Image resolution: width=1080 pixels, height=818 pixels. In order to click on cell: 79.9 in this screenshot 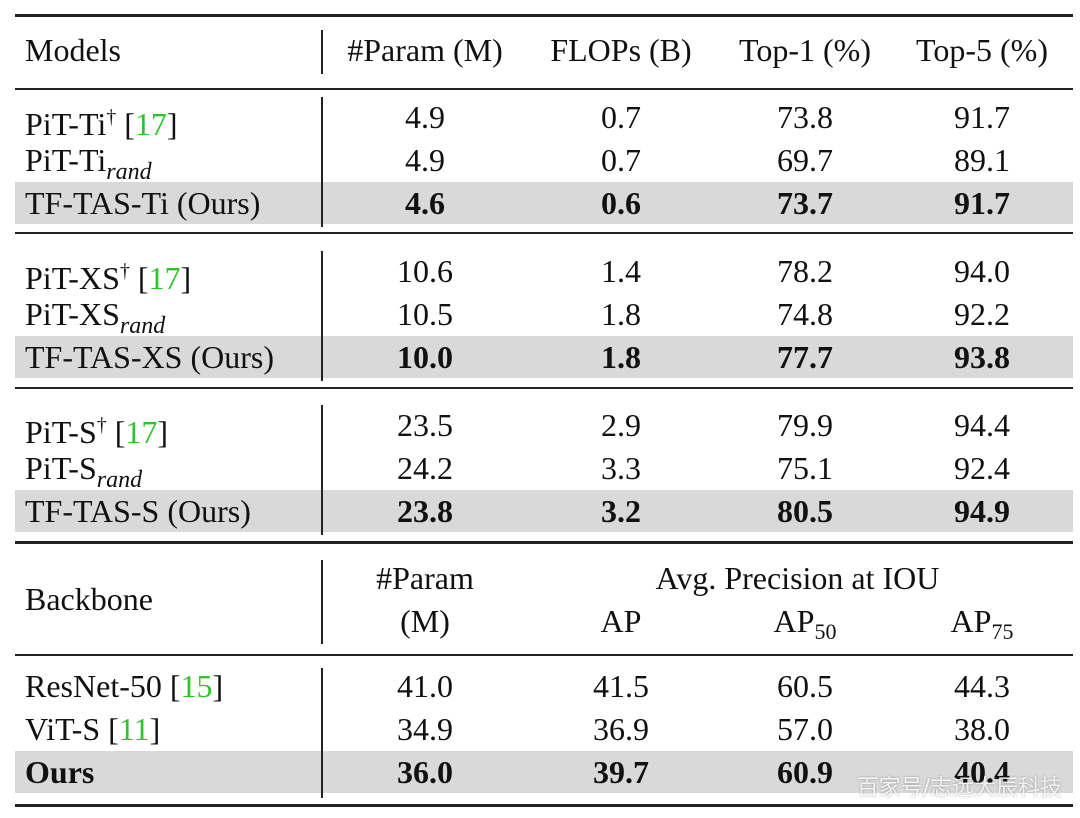, I will do `click(805, 425)`.